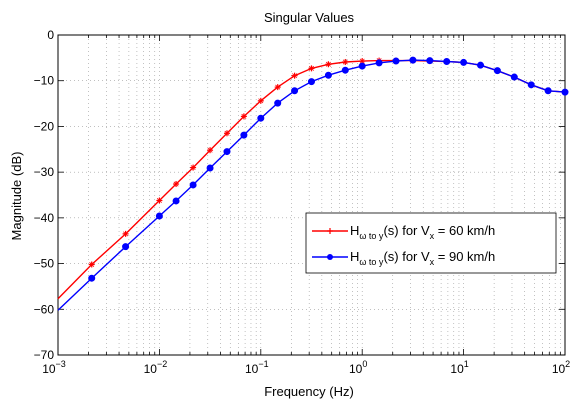 The height and width of the screenshot is (400, 574). What do you see at coordinates (422, 258) in the screenshot?
I see `legend-label: Hω to y(s) for Vx = 90 km/h` at bounding box center [422, 258].